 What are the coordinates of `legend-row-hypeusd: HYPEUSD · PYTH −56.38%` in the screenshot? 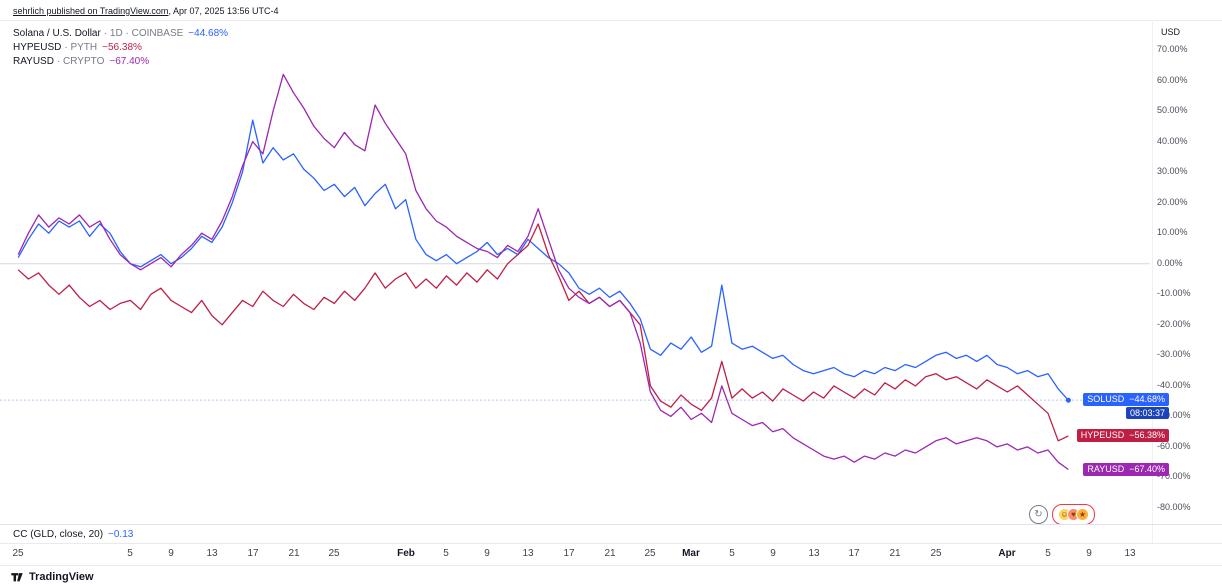 It's located at (120, 48).